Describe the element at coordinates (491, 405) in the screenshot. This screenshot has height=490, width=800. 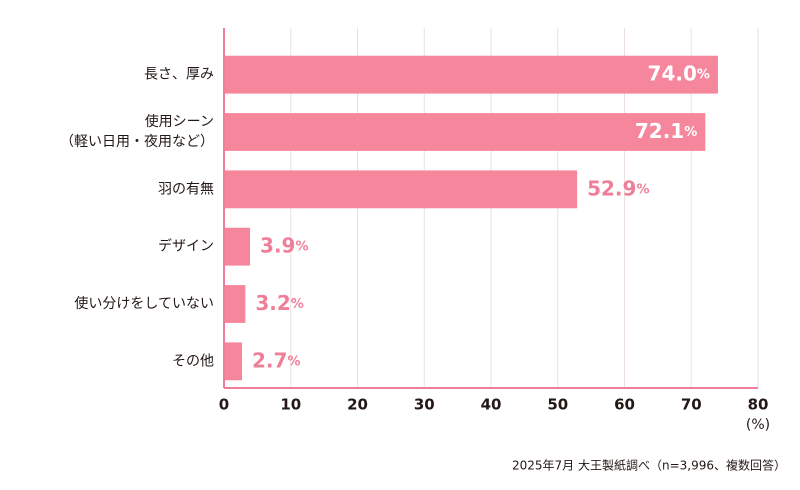
I see `x-tick-label: 40` at that location.